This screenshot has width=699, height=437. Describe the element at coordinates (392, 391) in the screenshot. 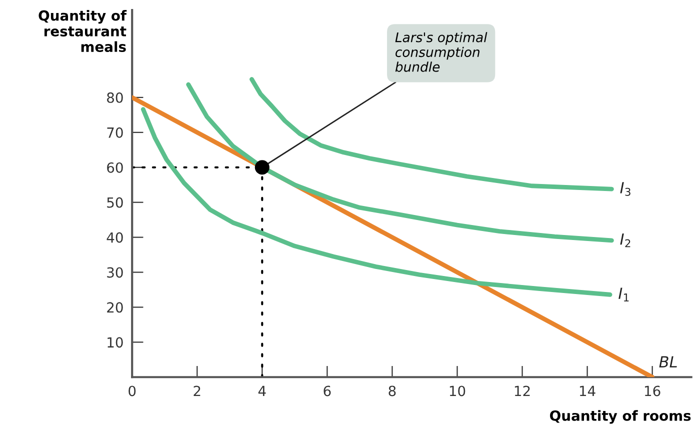

I see `x-tick-label: 8` at that location.